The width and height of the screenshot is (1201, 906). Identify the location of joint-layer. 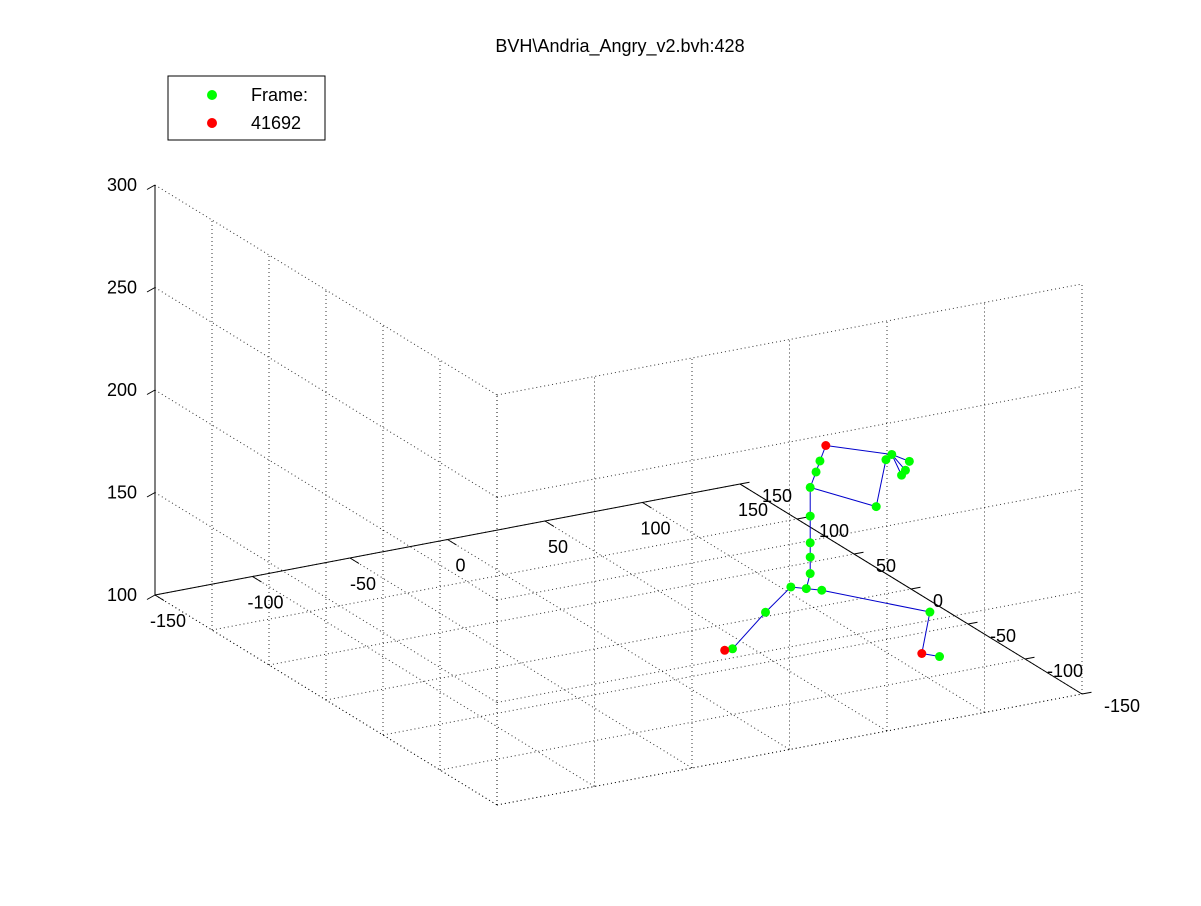
(832, 551).